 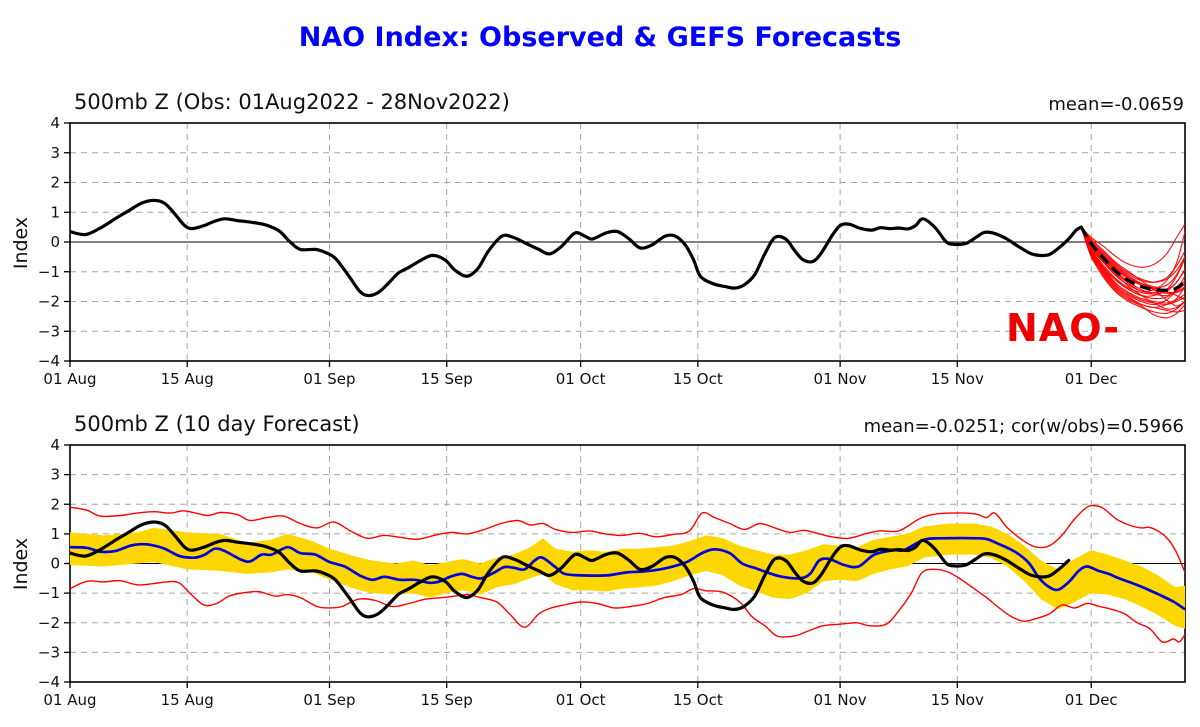 What do you see at coordinates (217, 424) in the screenshot?
I see `forecast-panel-title: 500mb Z (10 day Forecast)` at bounding box center [217, 424].